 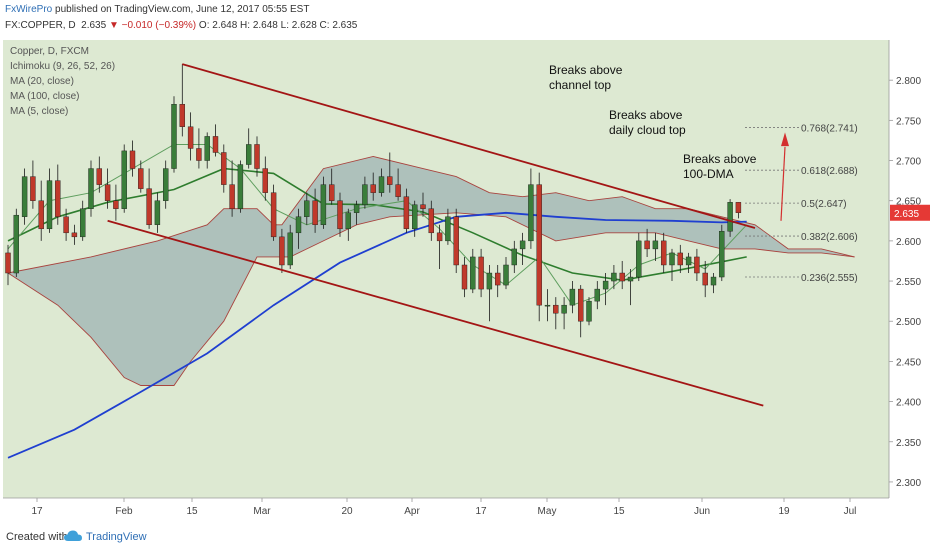 I want to click on price-tag-box, so click(x=910, y=212).